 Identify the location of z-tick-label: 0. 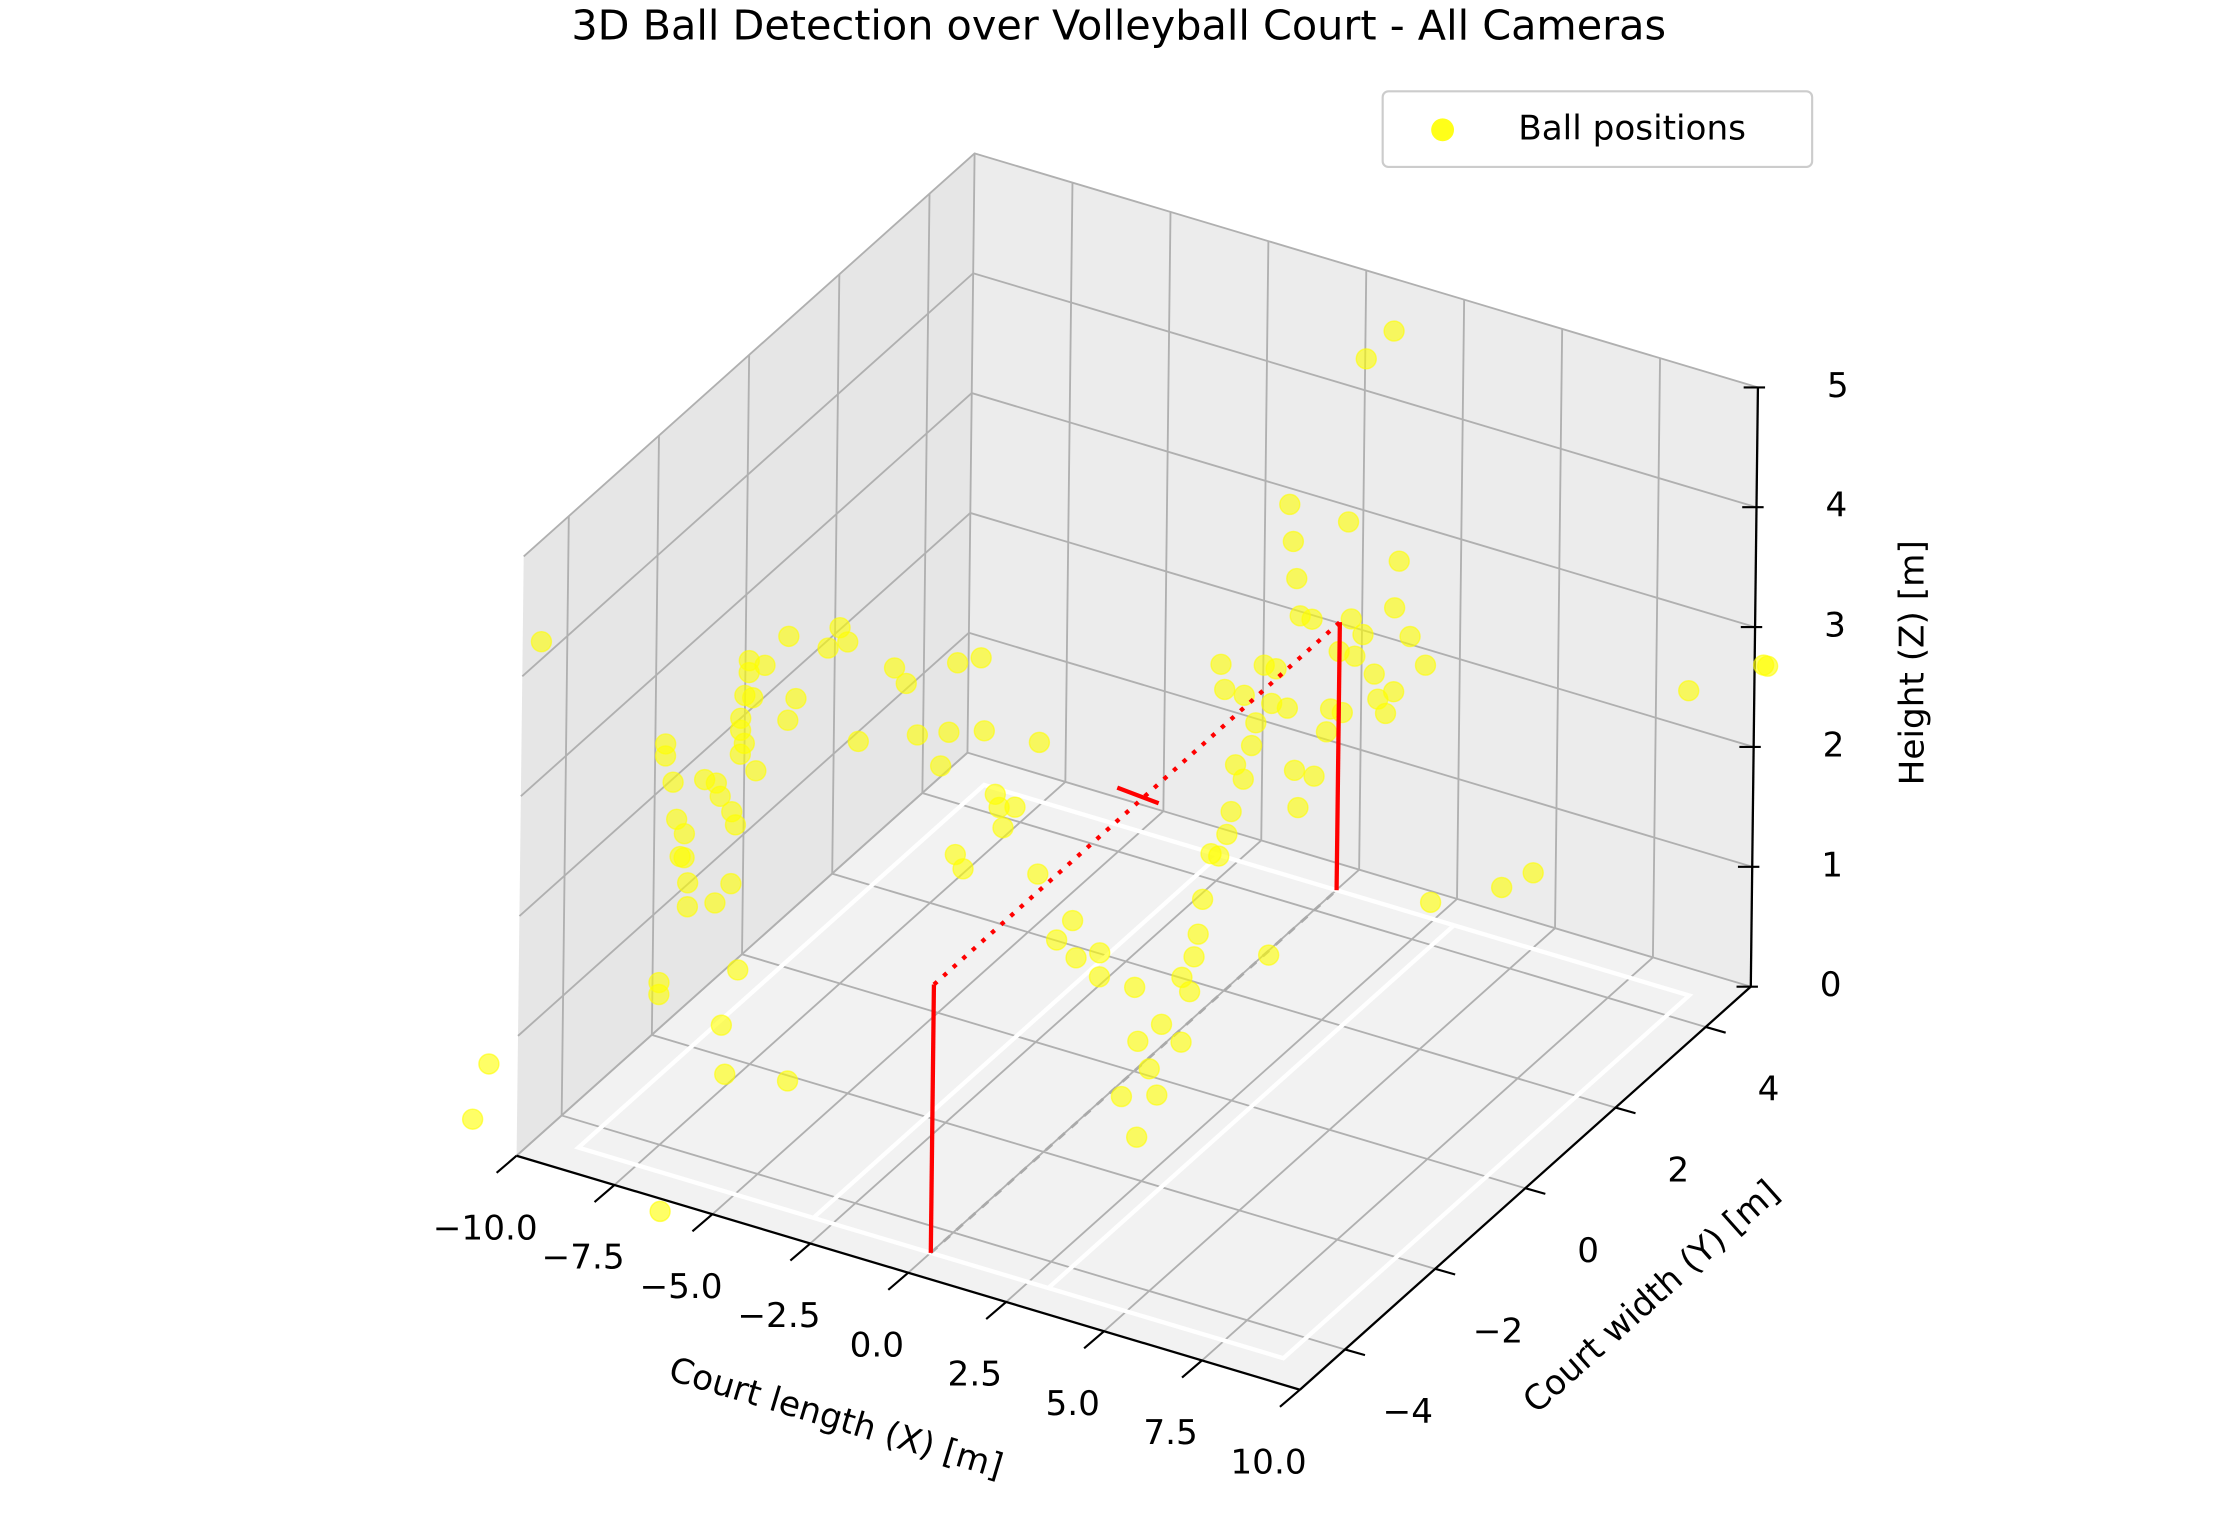
(1831, 985).